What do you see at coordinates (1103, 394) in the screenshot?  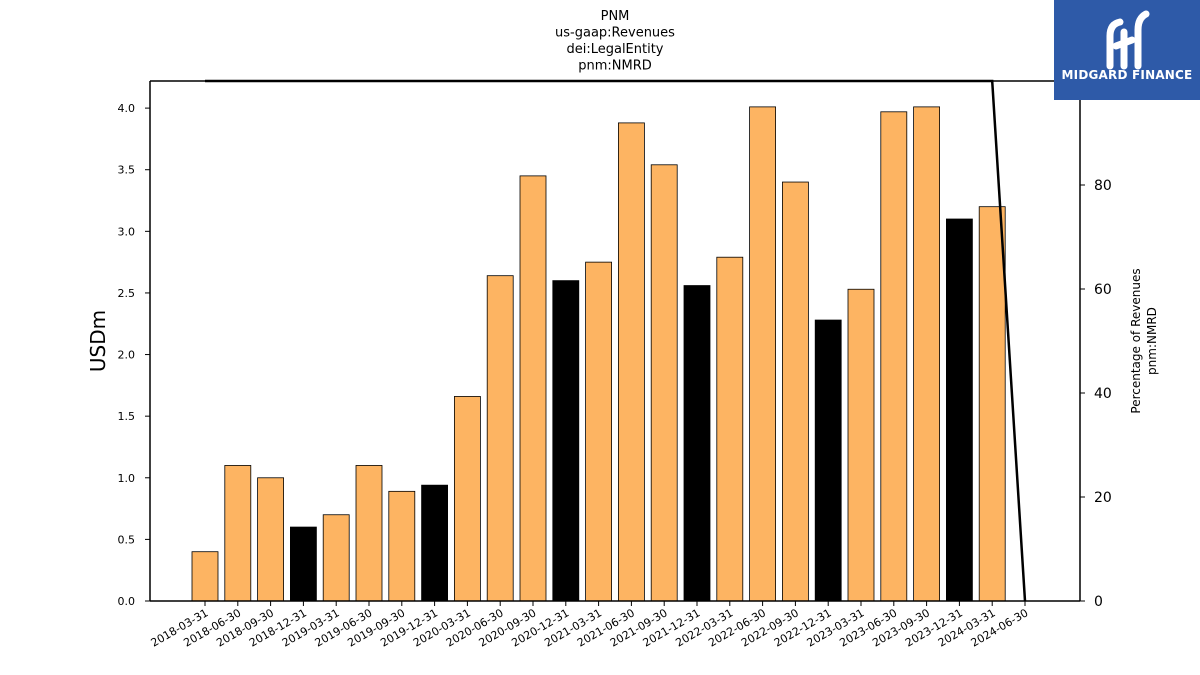 I see `y-right-tick-label: 40` at bounding box center [1103, 394].